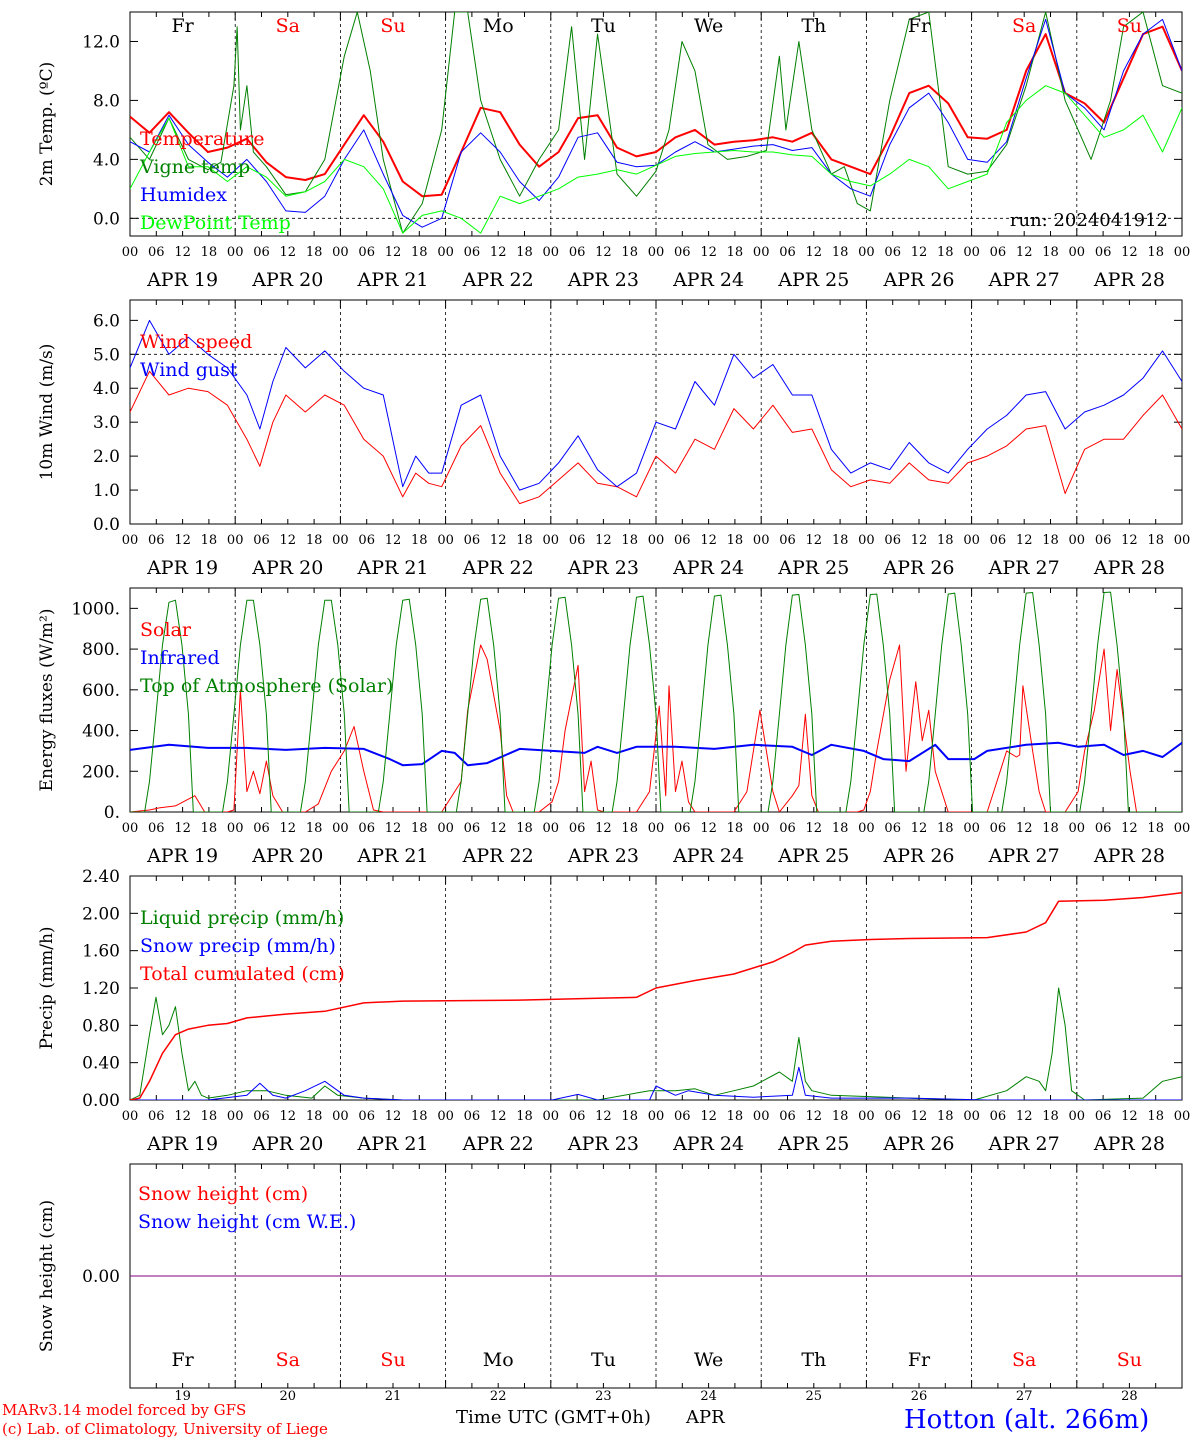 This screenshot has width=1194, height=1440. Describe the element at coordinates (101, 1026) in the screenshot. I see `y-tick-label: 0.80` at that location.